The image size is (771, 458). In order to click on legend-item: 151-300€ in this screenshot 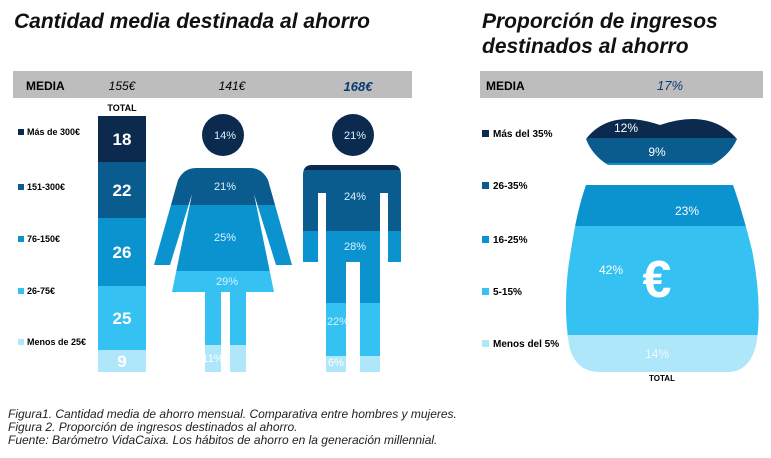, I will do `click(46, 187)`.